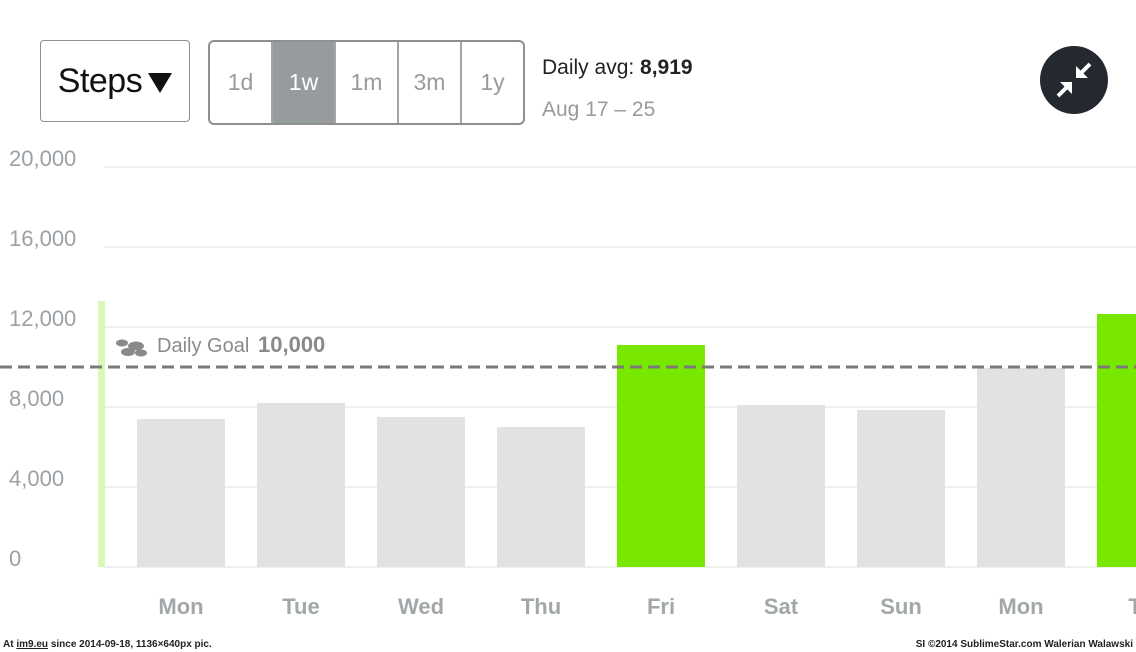 The height and width of the screenshot is (652, 1136). I want to click on x-tick-label: Sun, so click(901, 606).